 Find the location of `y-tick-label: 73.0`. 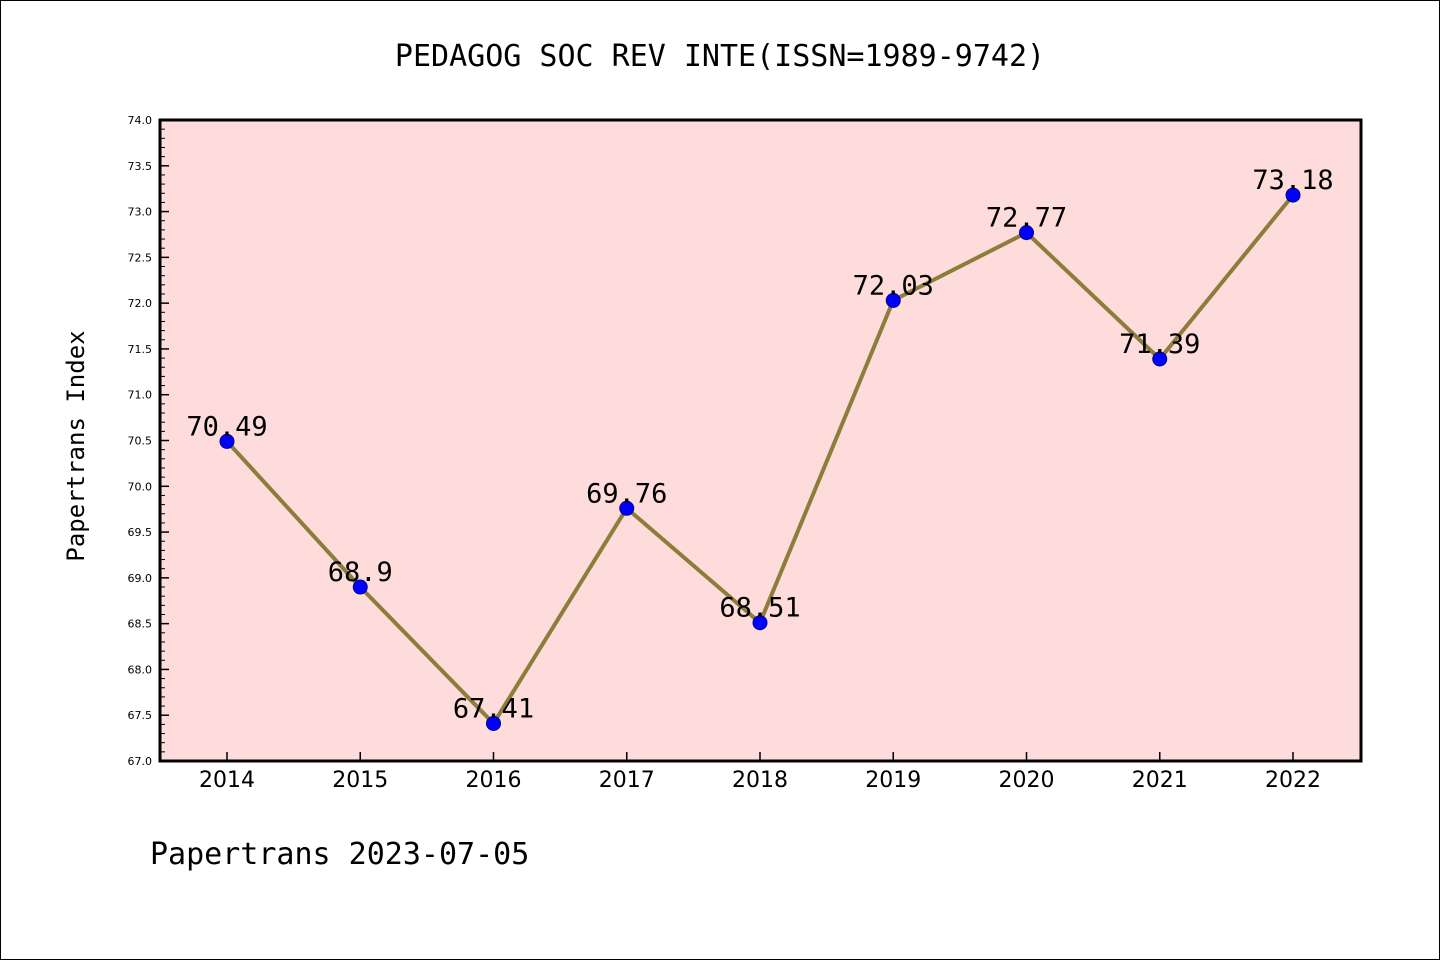

y-tick-label: 73.0 is located at coordinates (140, 212).